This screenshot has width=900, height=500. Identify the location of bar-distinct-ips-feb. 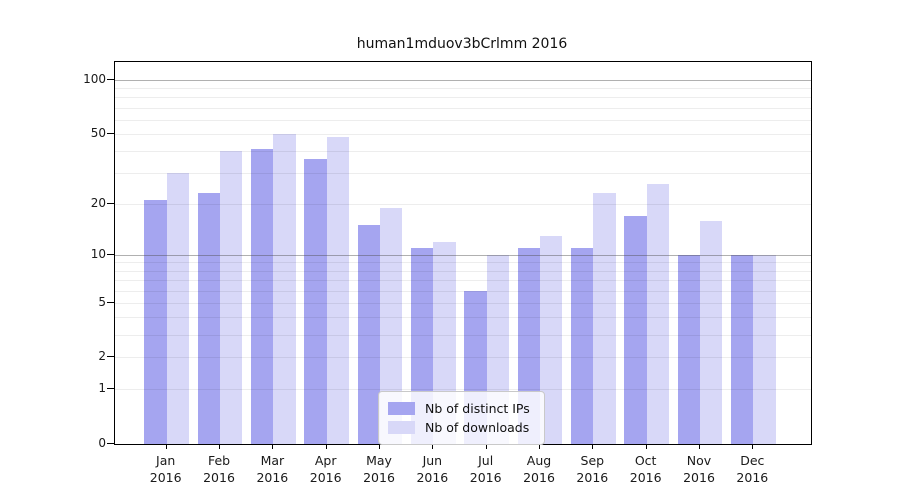
(209, 318).